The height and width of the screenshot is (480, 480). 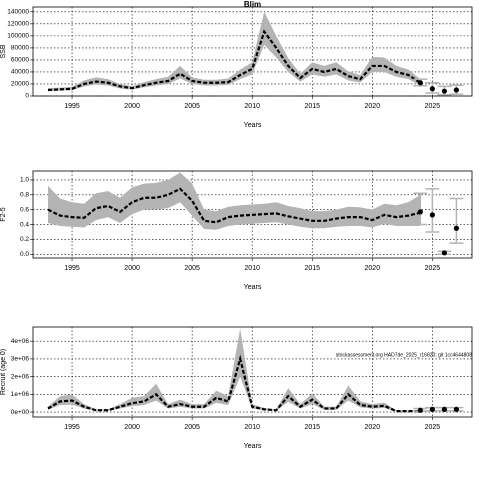 What do you see at coordinates (18, 12) in the screenshot?
I see `y-tick-label: 140000` at bounding box center [18, 12].